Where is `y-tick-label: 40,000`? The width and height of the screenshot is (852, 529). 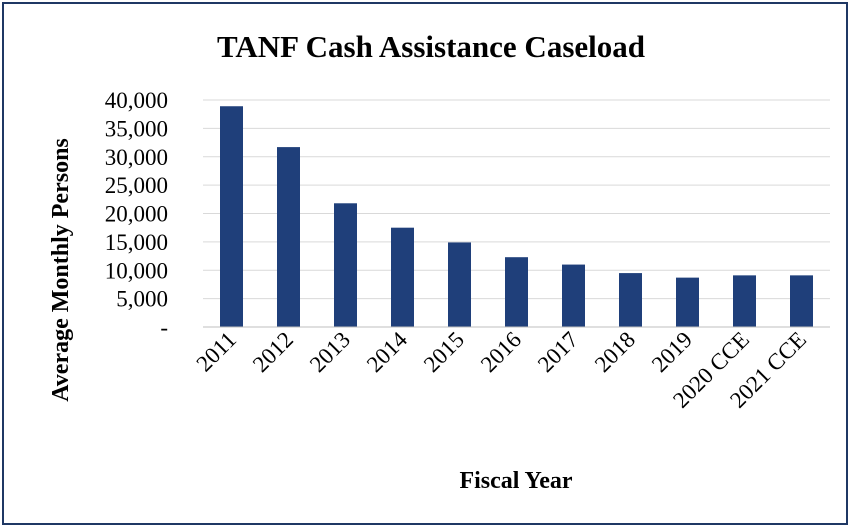 y-tick-label: 40,000 is located at coordinates (136, 100).